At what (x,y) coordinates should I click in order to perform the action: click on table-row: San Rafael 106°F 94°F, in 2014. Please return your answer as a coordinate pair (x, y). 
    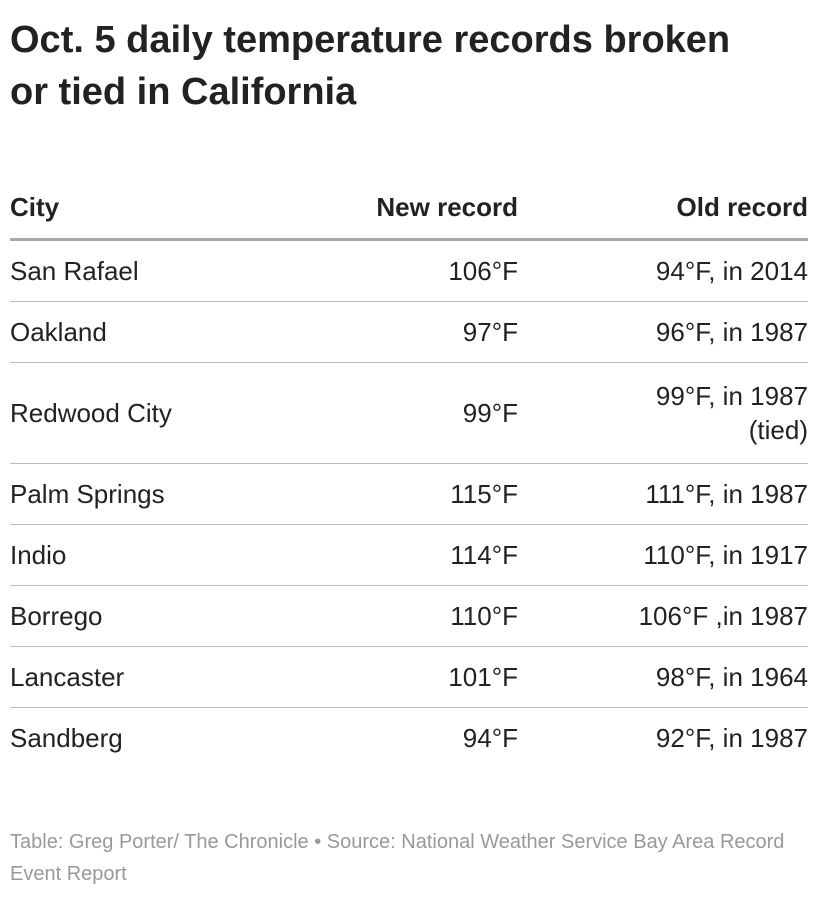
    Looking at the image, I should click on (409, 270).